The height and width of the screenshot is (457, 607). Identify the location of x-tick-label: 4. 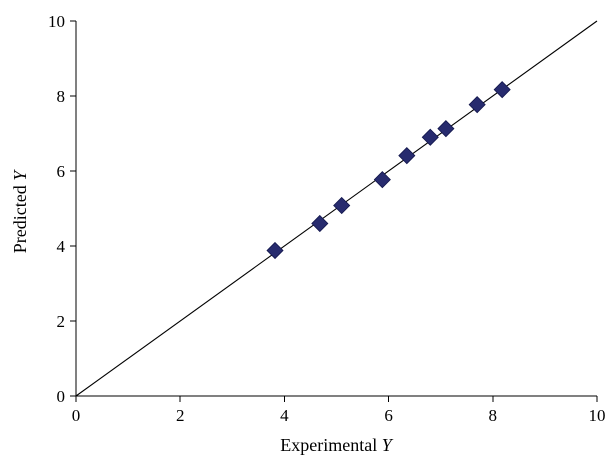
(284, 415).